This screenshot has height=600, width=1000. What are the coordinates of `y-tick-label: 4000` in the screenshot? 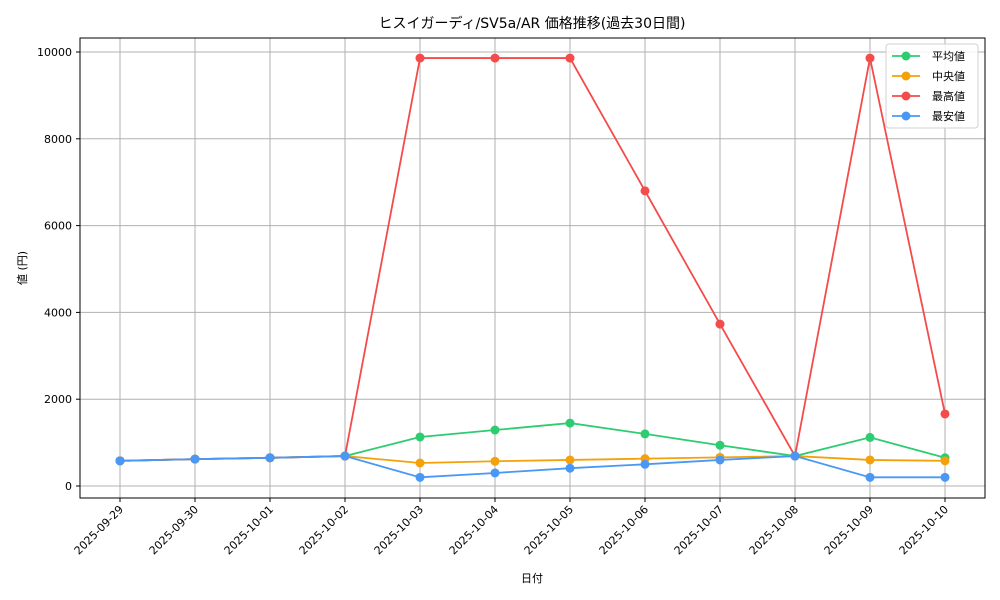 It's located at (58, 312).